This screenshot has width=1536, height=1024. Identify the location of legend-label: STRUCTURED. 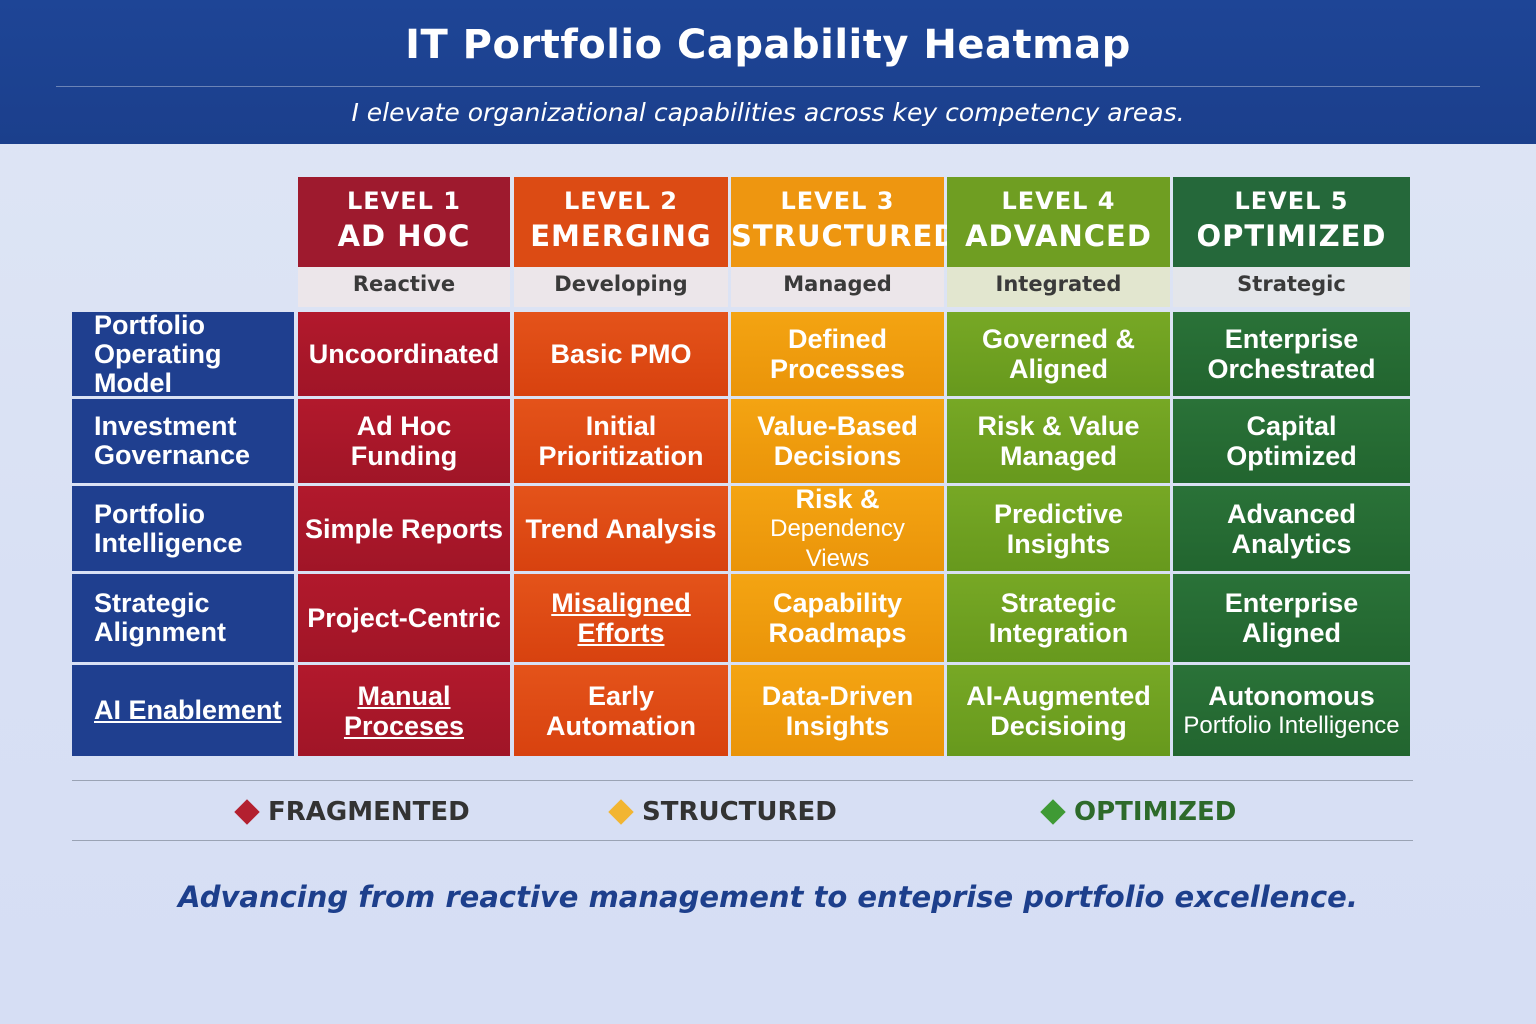
(739, 812).